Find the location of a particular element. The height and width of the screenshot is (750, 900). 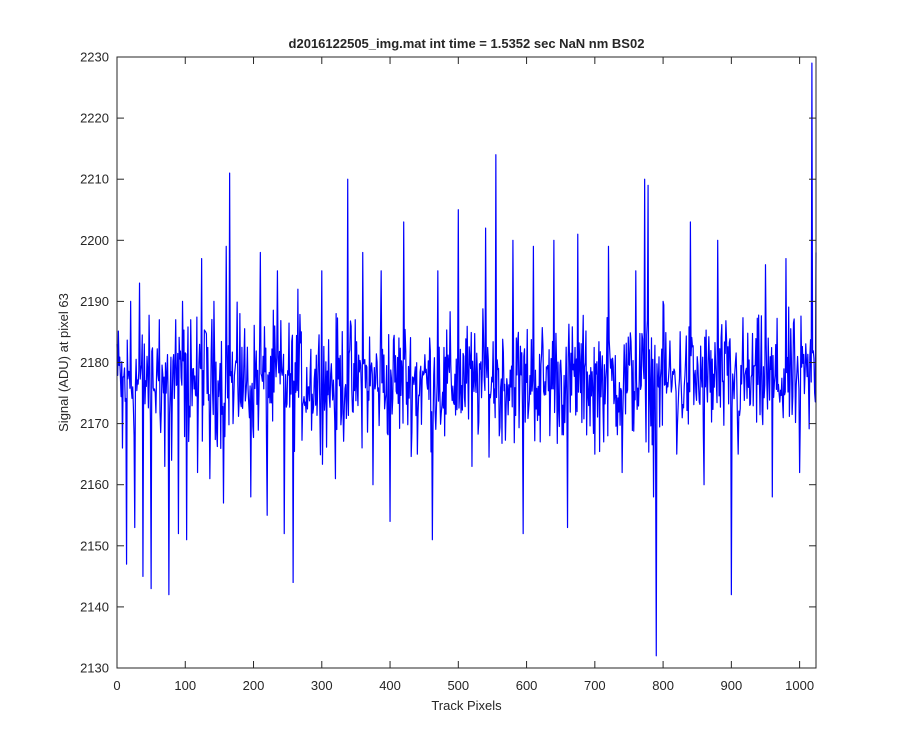

x-tick-label: 0 is located at coordinates (116, 685).